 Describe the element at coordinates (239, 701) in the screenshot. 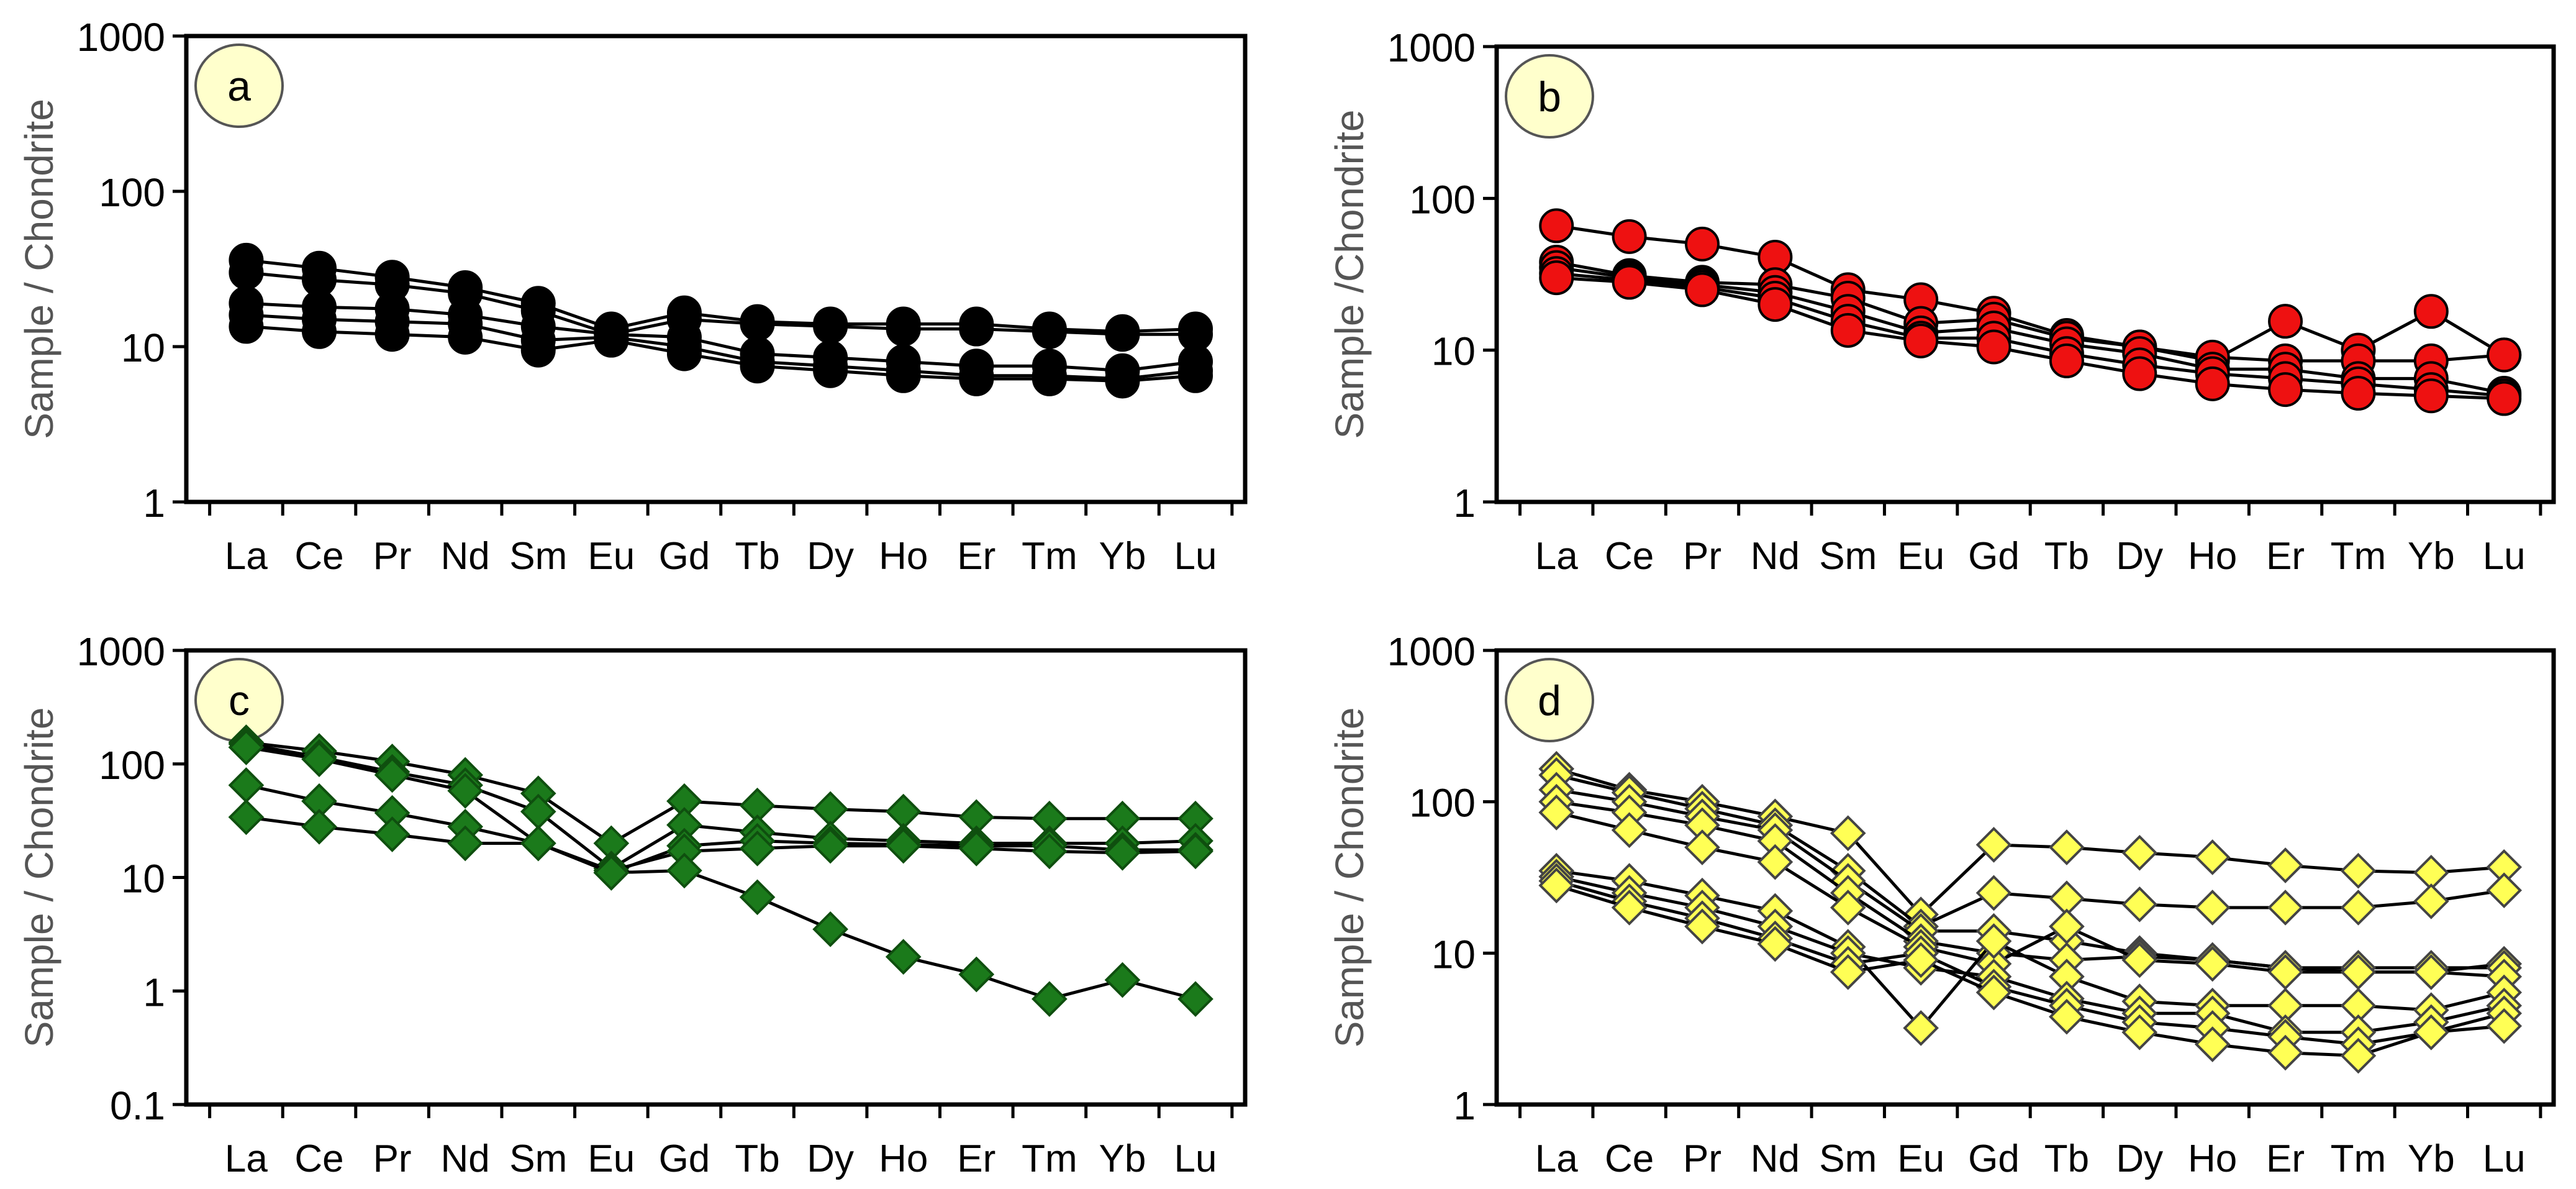

I see `panel-label: c` at that location.